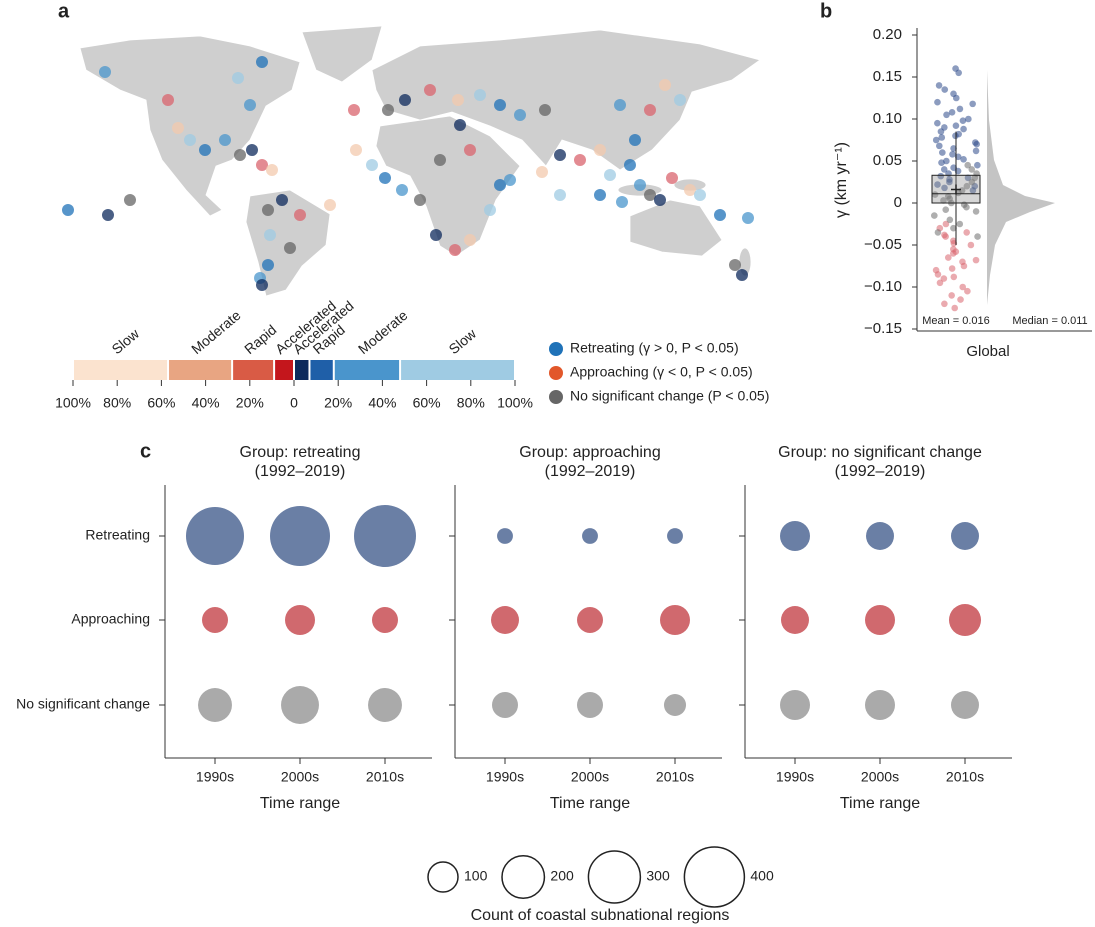 The height and width of the screenshot is (927, 1095). What do you see at coordinates (841, 180) in the screenshot?
I see `y-axis-label: γ (km yr⁻¹)` at bounding box center [841, 180].